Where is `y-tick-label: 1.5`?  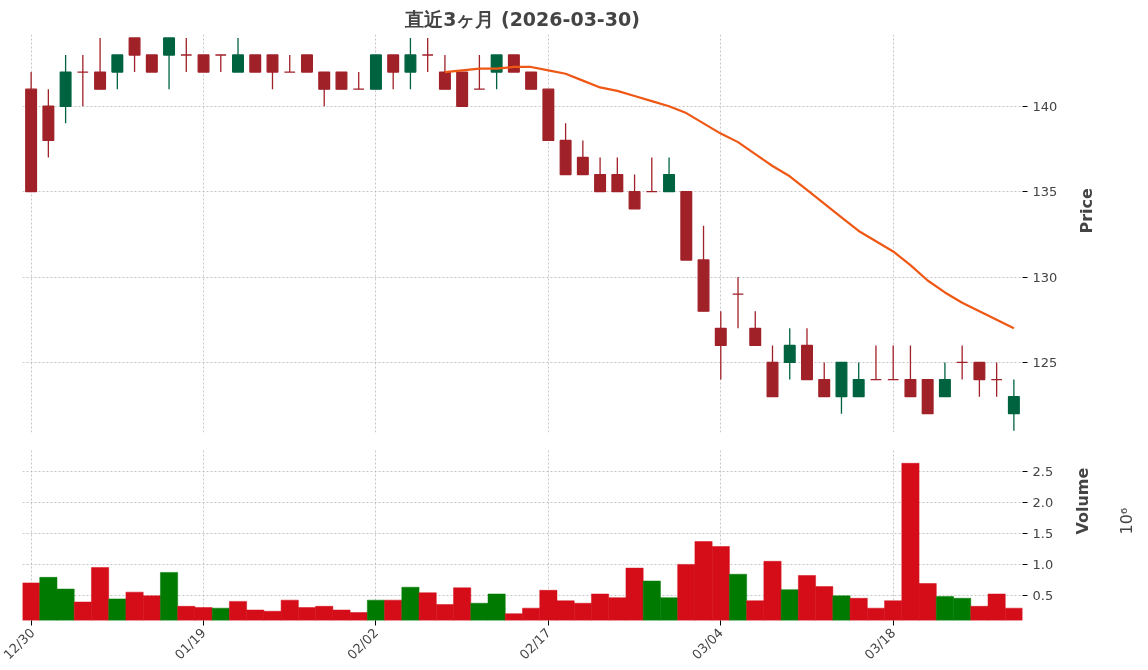 y-tick-label: 1.5 is located at coordinates (1043, 534).